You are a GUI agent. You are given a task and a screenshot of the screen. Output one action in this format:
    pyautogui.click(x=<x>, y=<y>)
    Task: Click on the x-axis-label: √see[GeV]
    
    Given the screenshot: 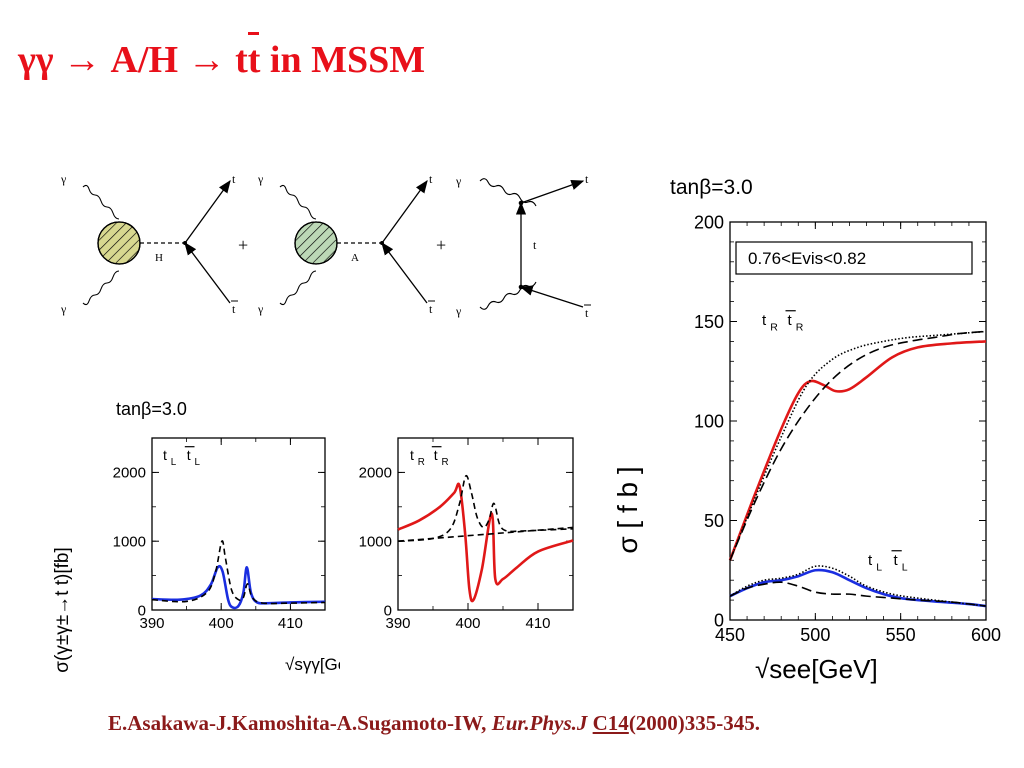 What is the action you would take?
    pyautogui.click(x=816, y=669)
    